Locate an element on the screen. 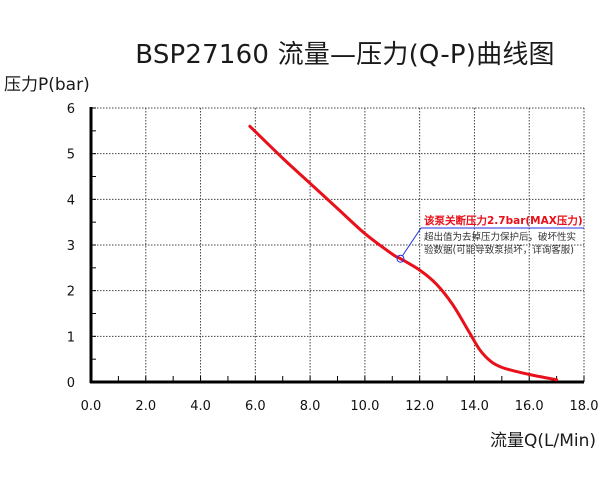  x-tick-label: 4.0 is located at coordinates (200, 406).